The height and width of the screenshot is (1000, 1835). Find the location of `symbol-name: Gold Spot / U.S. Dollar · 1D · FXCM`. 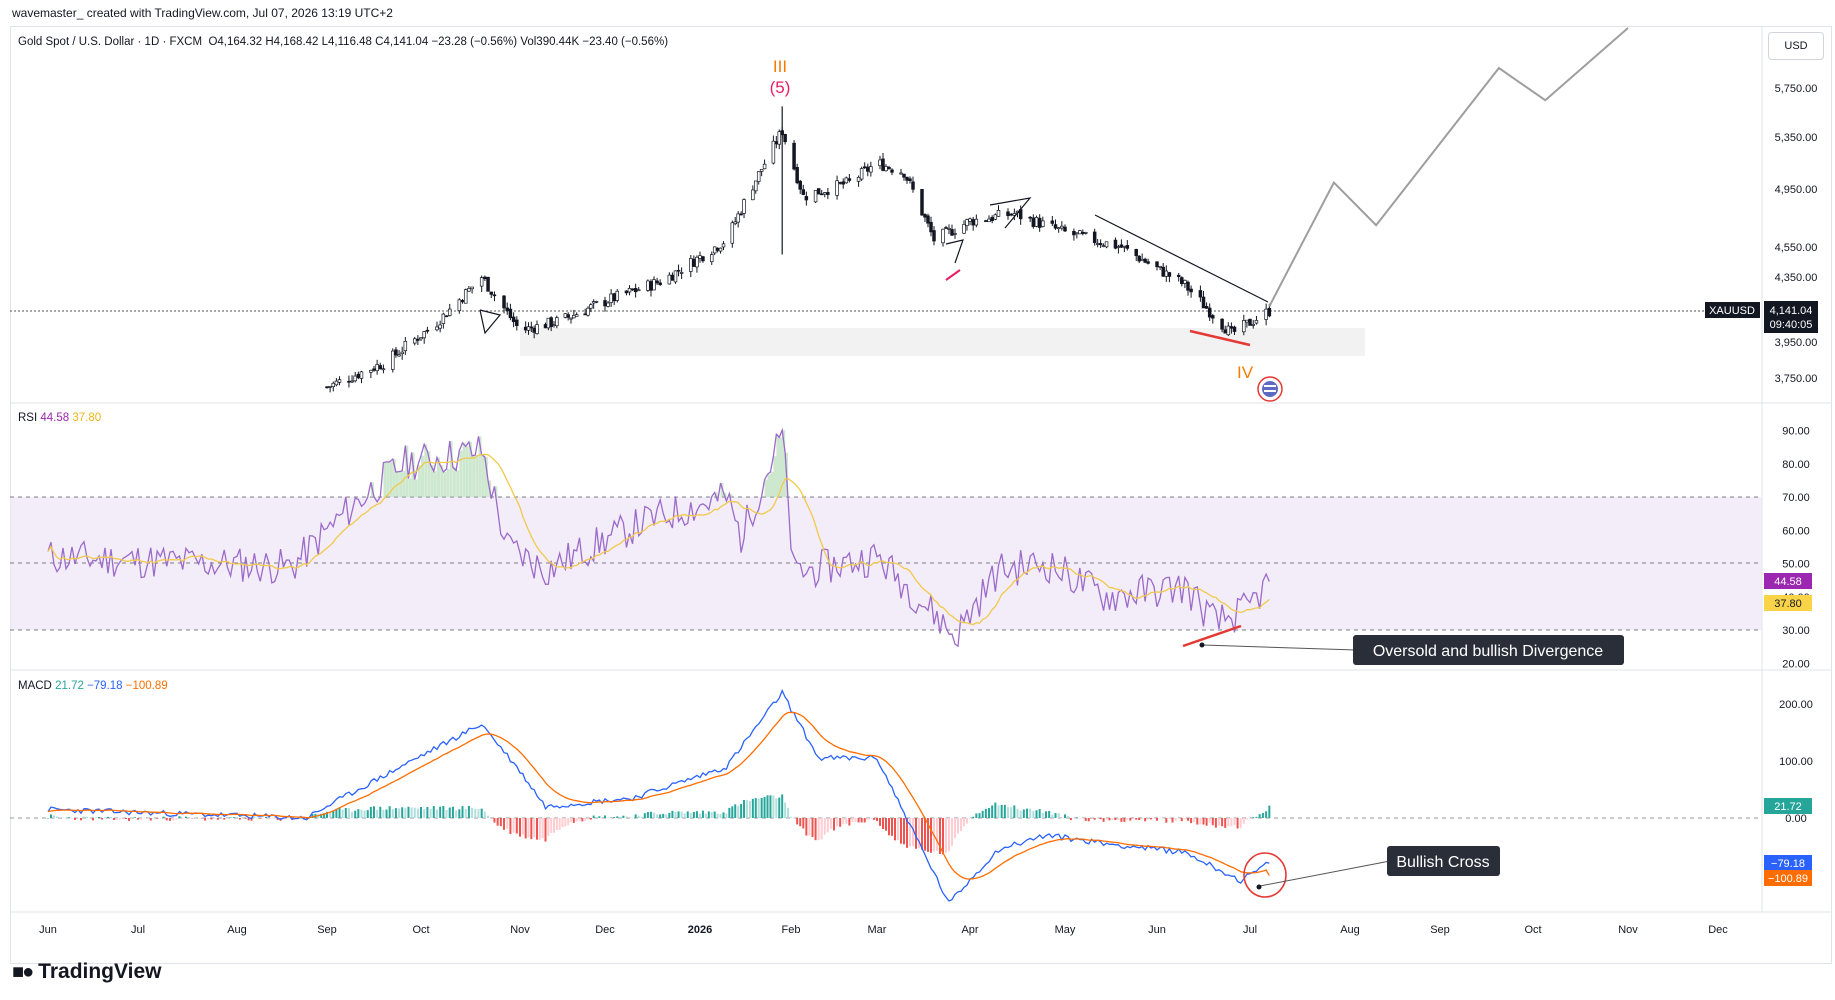

symbol-name: Gold Spot / U.S. Dollar · 1D · FXCM is located at coordinates (110, 42).